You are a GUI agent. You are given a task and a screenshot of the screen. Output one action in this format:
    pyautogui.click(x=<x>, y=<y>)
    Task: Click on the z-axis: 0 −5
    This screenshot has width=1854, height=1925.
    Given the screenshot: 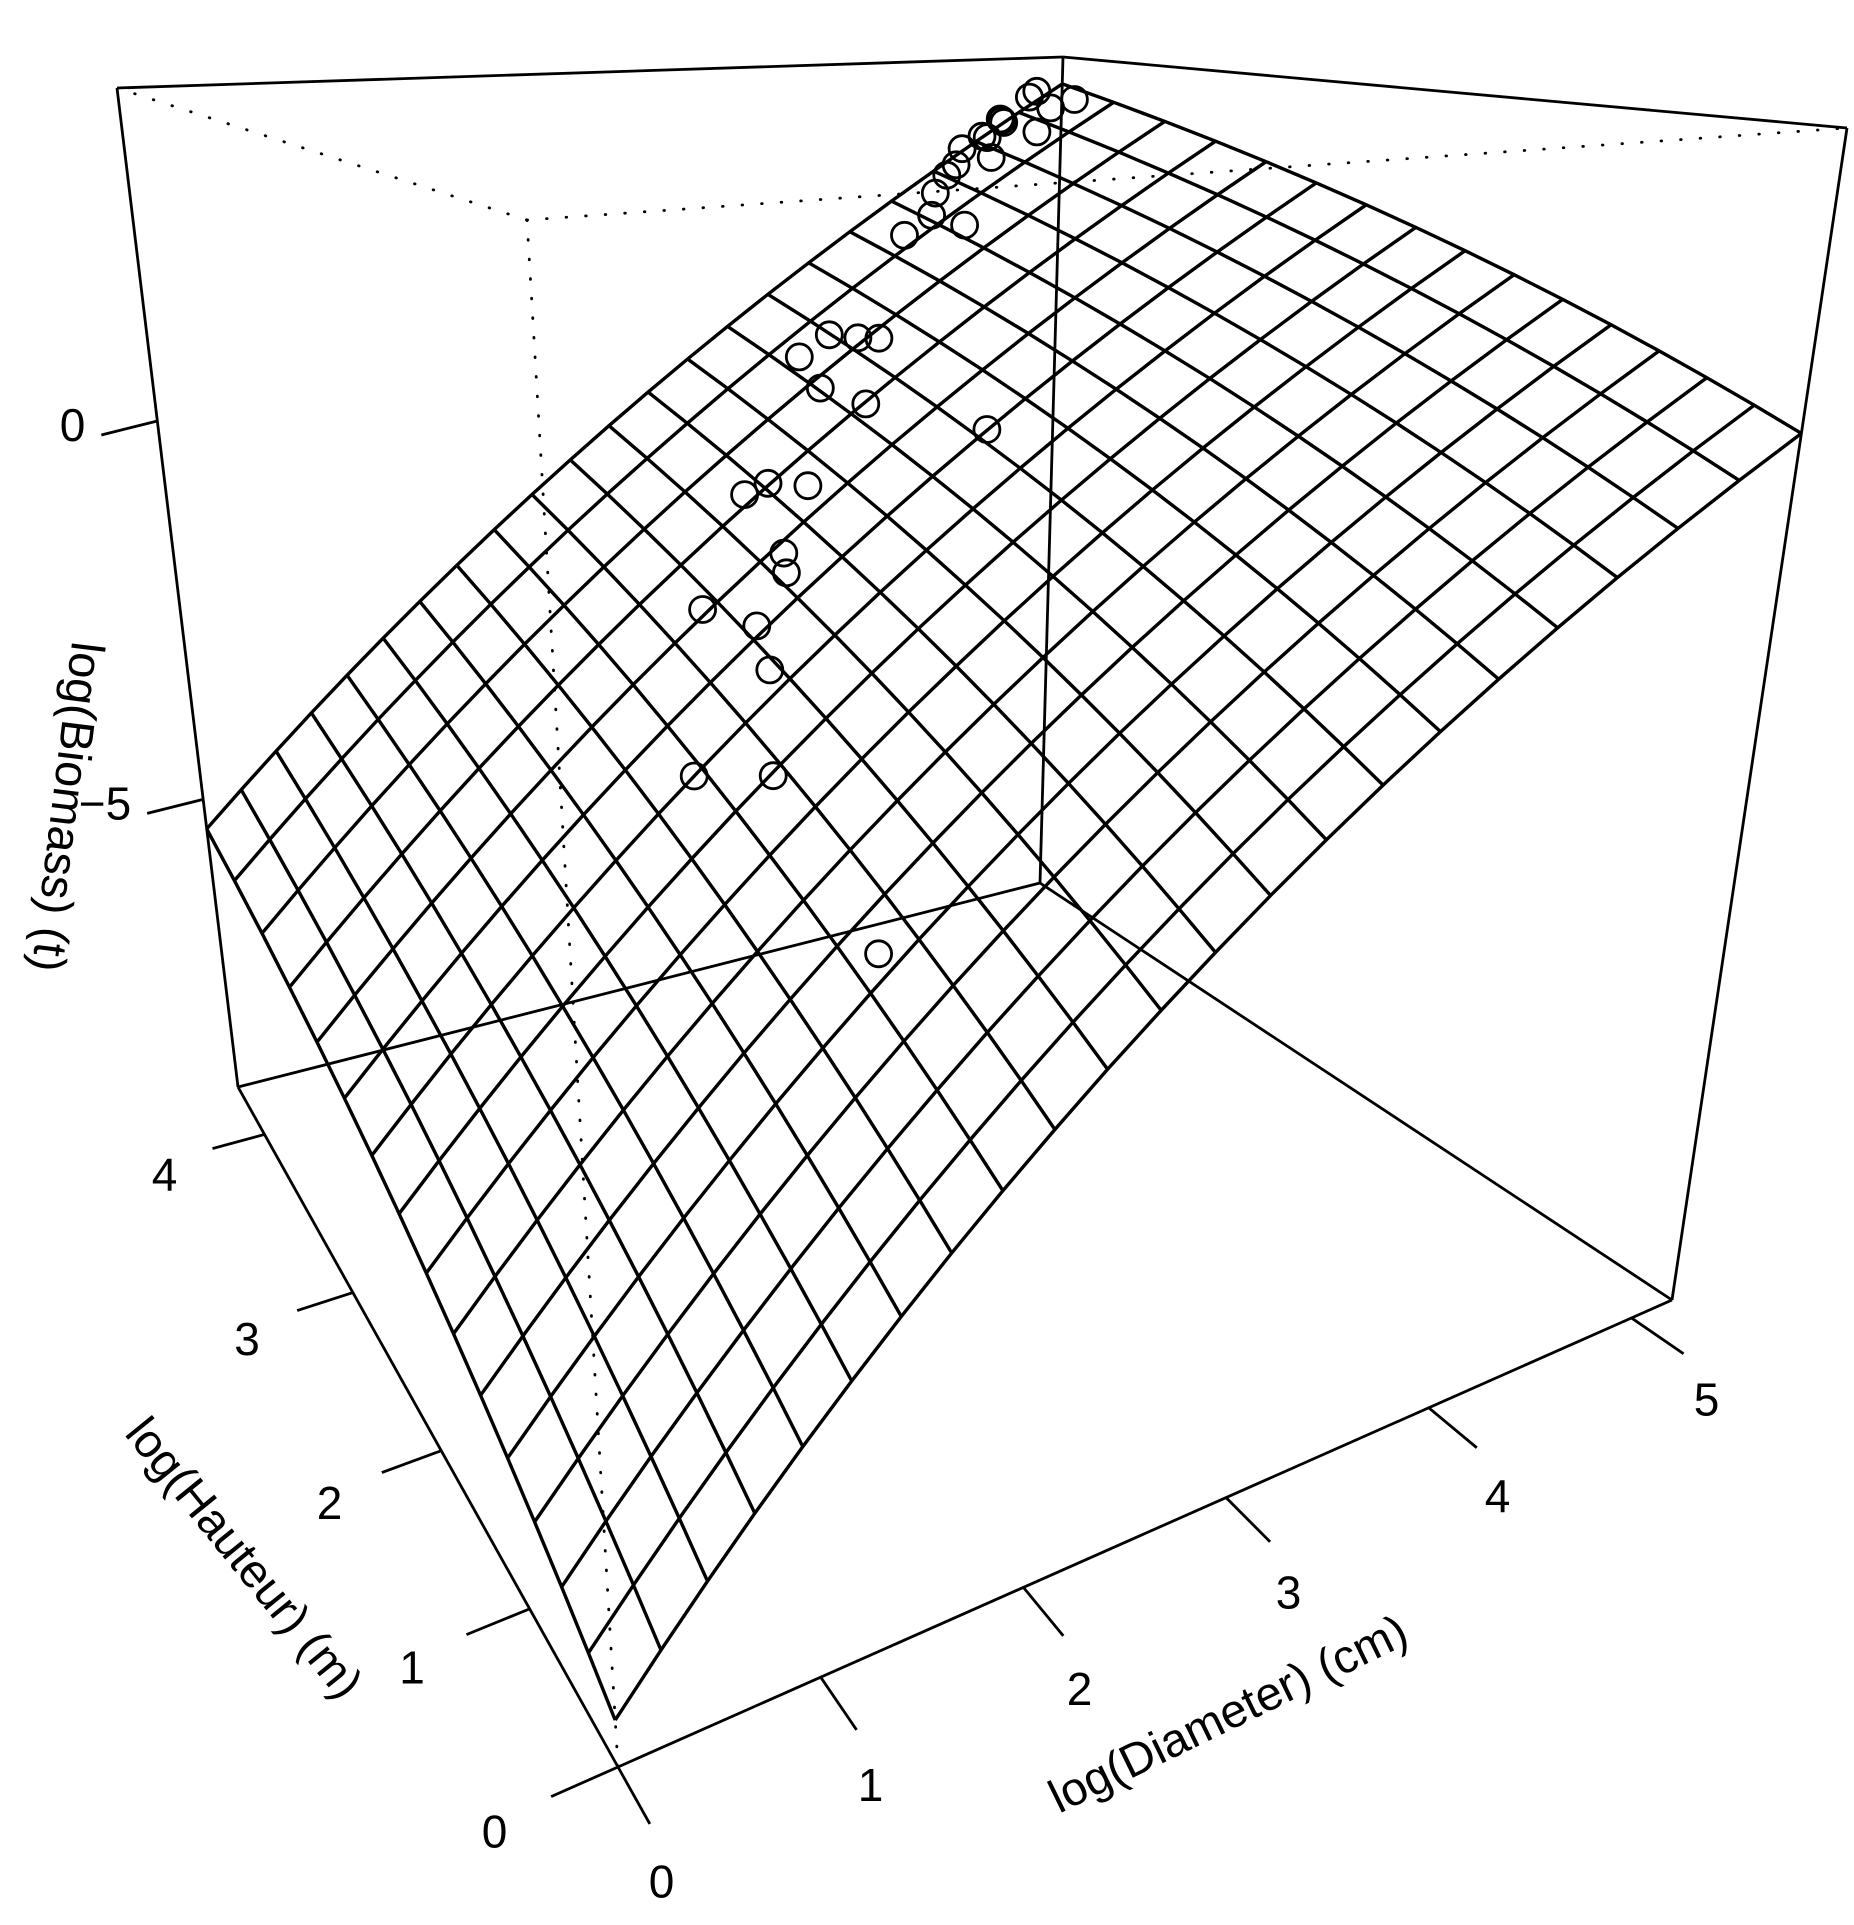 What is the action you would take?
    pyautogui.click(x=132, y=614)
    